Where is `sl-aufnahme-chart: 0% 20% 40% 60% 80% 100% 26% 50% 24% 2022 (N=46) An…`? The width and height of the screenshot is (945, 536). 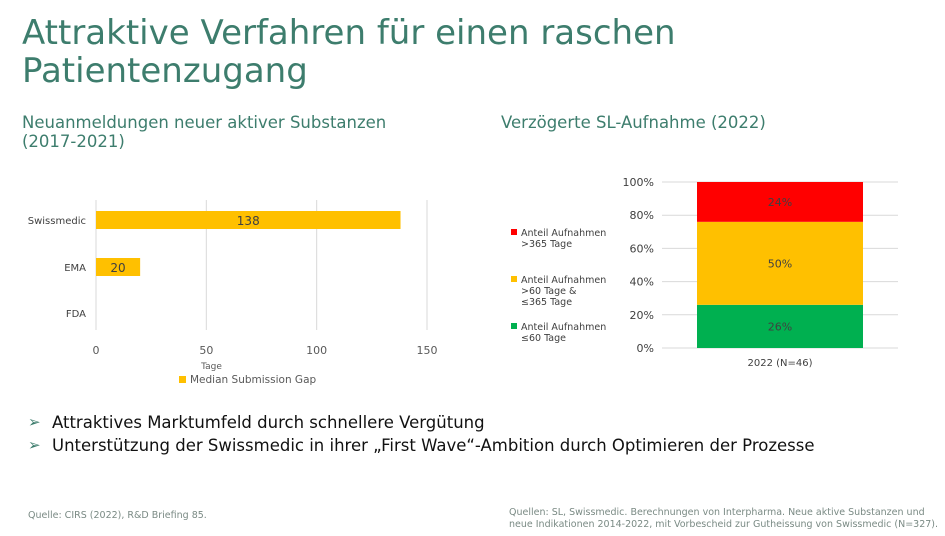
sl-aufnahme-chart: 0% 20% 40% 60% 80% 100% 26% 50% 24% 2022 (N=46) An… is located at coordinates (704, 272).